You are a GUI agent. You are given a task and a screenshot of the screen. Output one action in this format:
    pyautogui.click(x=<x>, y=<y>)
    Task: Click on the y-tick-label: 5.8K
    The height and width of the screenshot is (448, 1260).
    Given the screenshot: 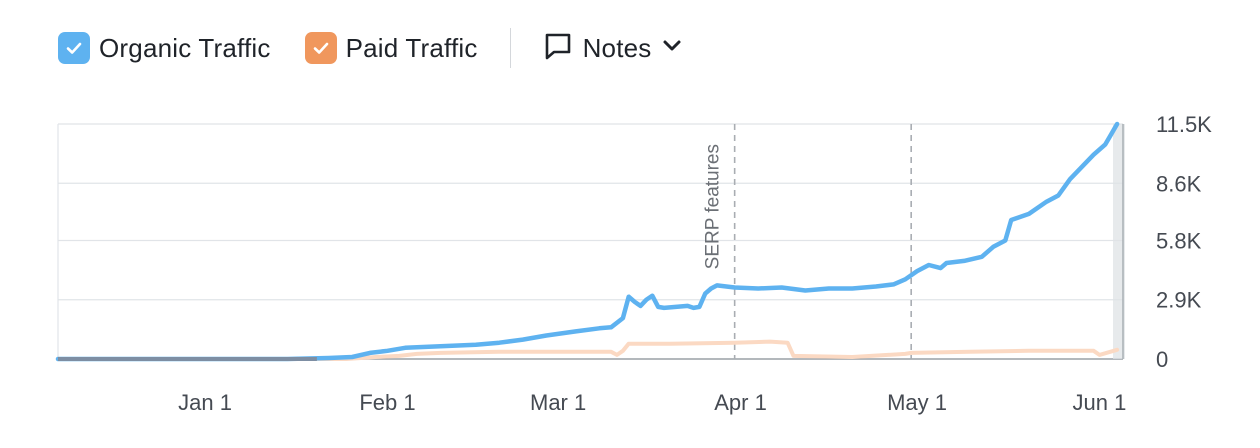 What is the action you would take?
    pyautogui.click(x=1179, y=240)
    